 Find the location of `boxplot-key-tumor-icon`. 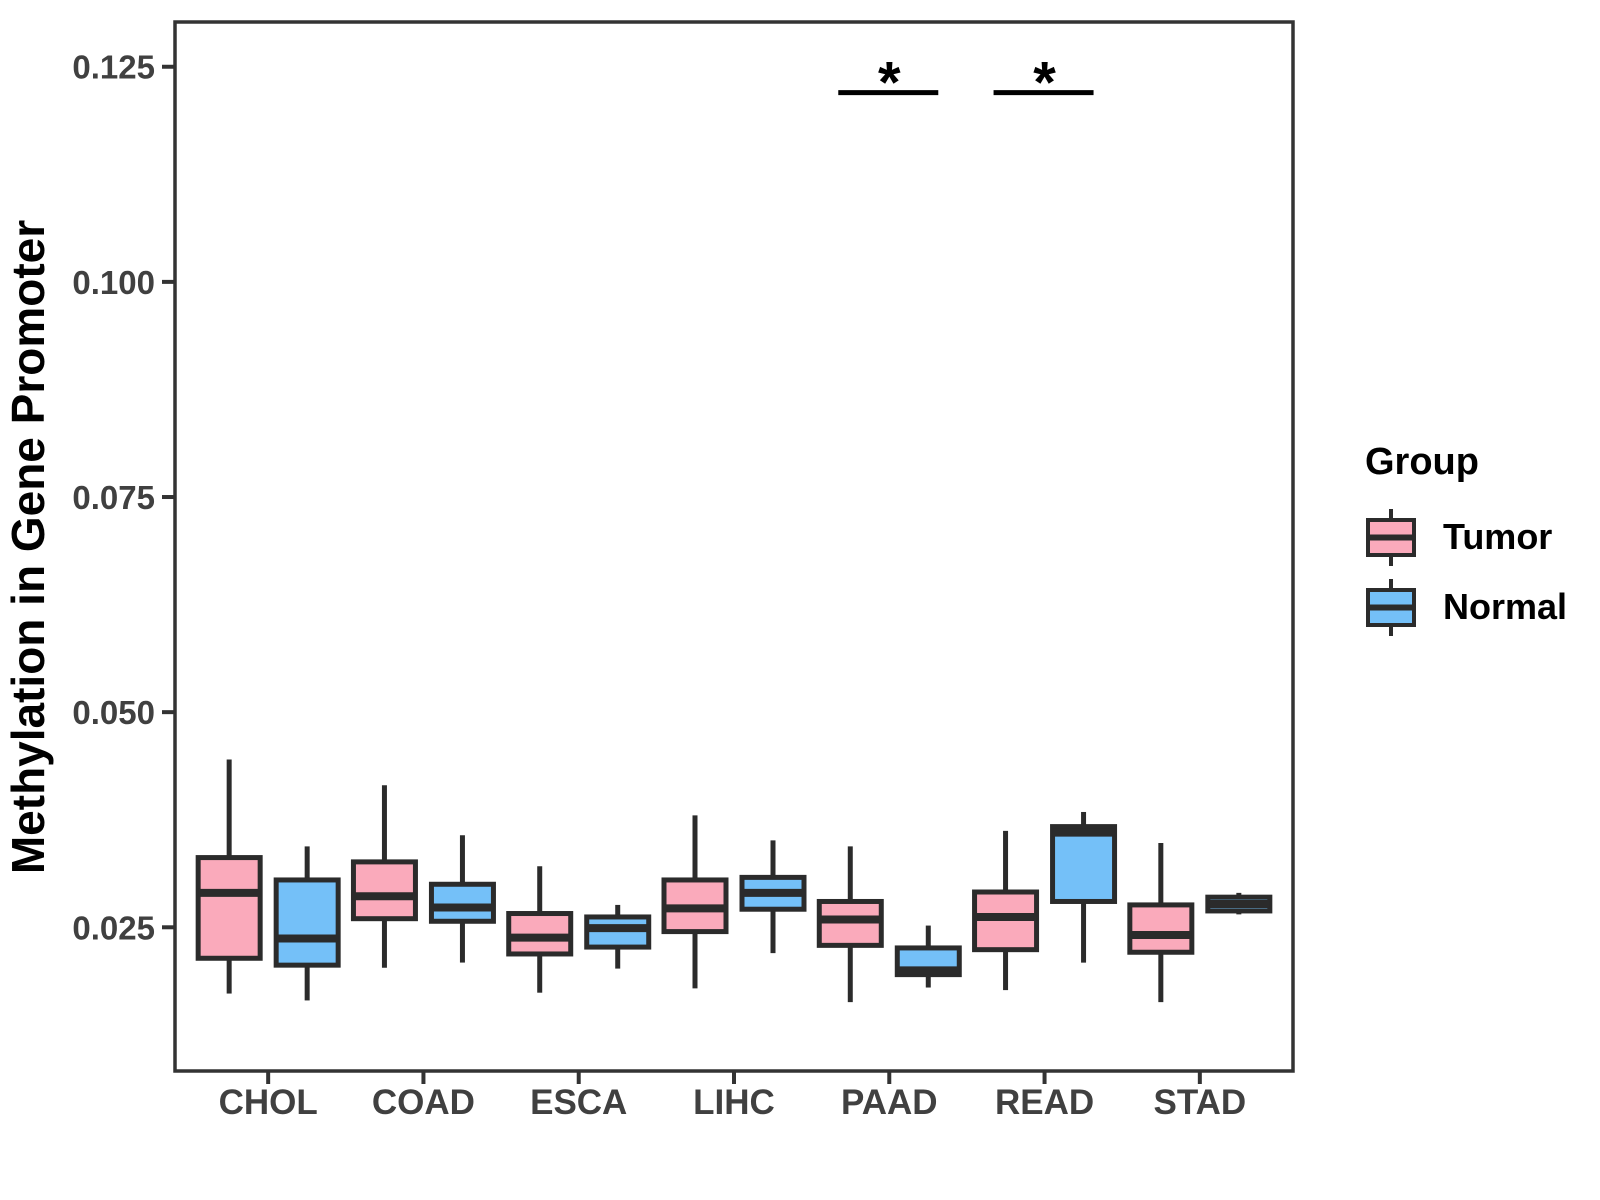

boxplot-key-tumor-icon is located at coordinates (1391, 537).